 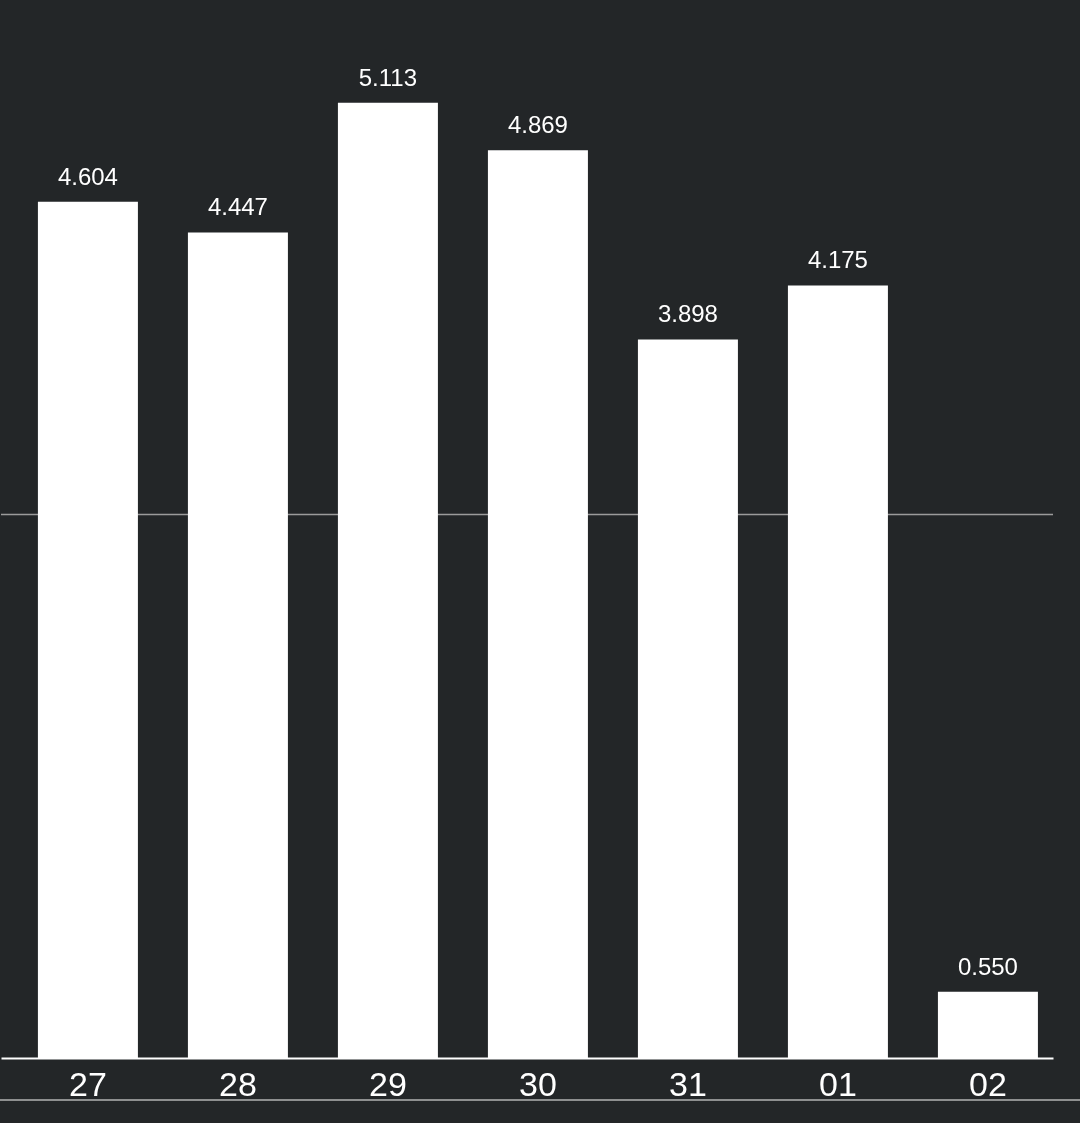 What do you see at coordinates (388, 1083) in the screenshot?
I see `x-tick-label: 29` at bounding box center [388, 1083].